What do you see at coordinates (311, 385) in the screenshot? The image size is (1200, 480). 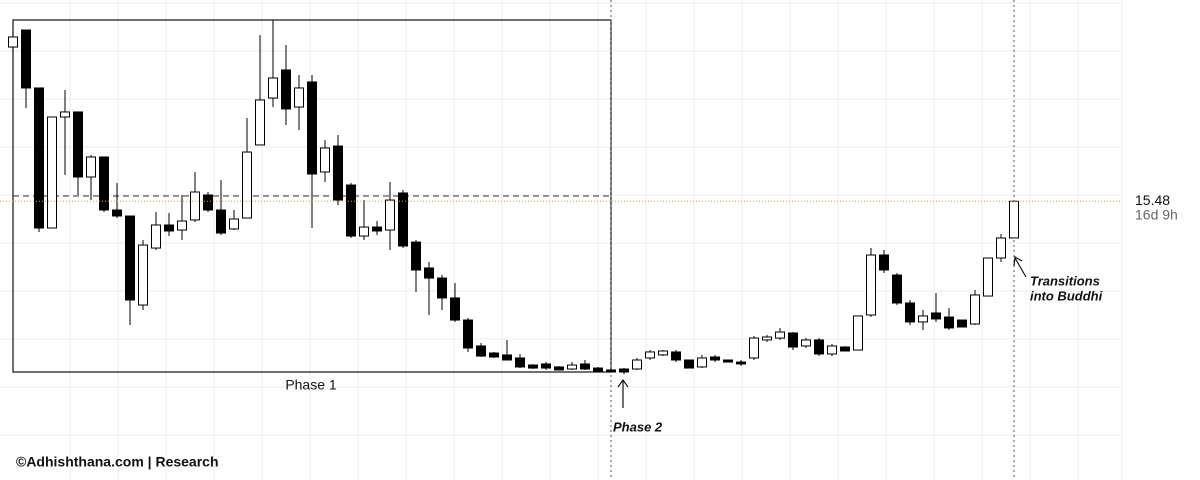 I see `phase1-label: Phase 1` at bounding box center [311, 385].